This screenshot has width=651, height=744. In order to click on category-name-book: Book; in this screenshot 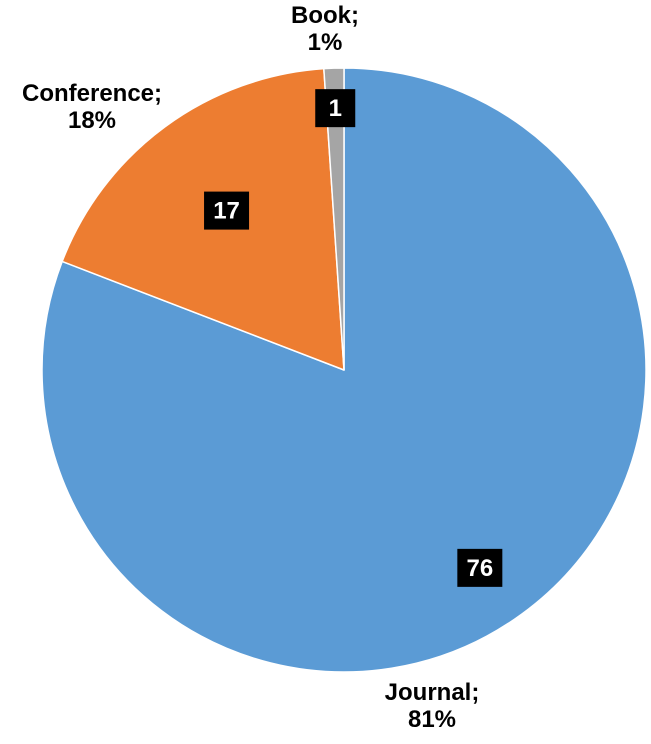, I will do `click(325, 15)`.